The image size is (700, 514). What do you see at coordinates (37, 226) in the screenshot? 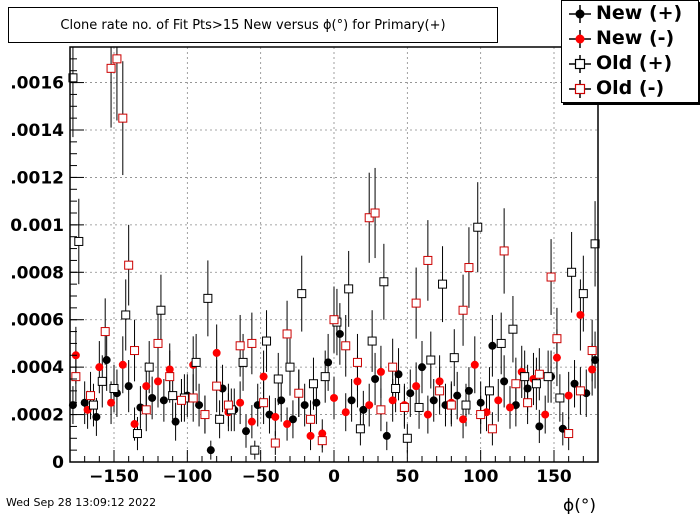
I see `y-tick-label: 0.001` at bounding box center [37, 226].